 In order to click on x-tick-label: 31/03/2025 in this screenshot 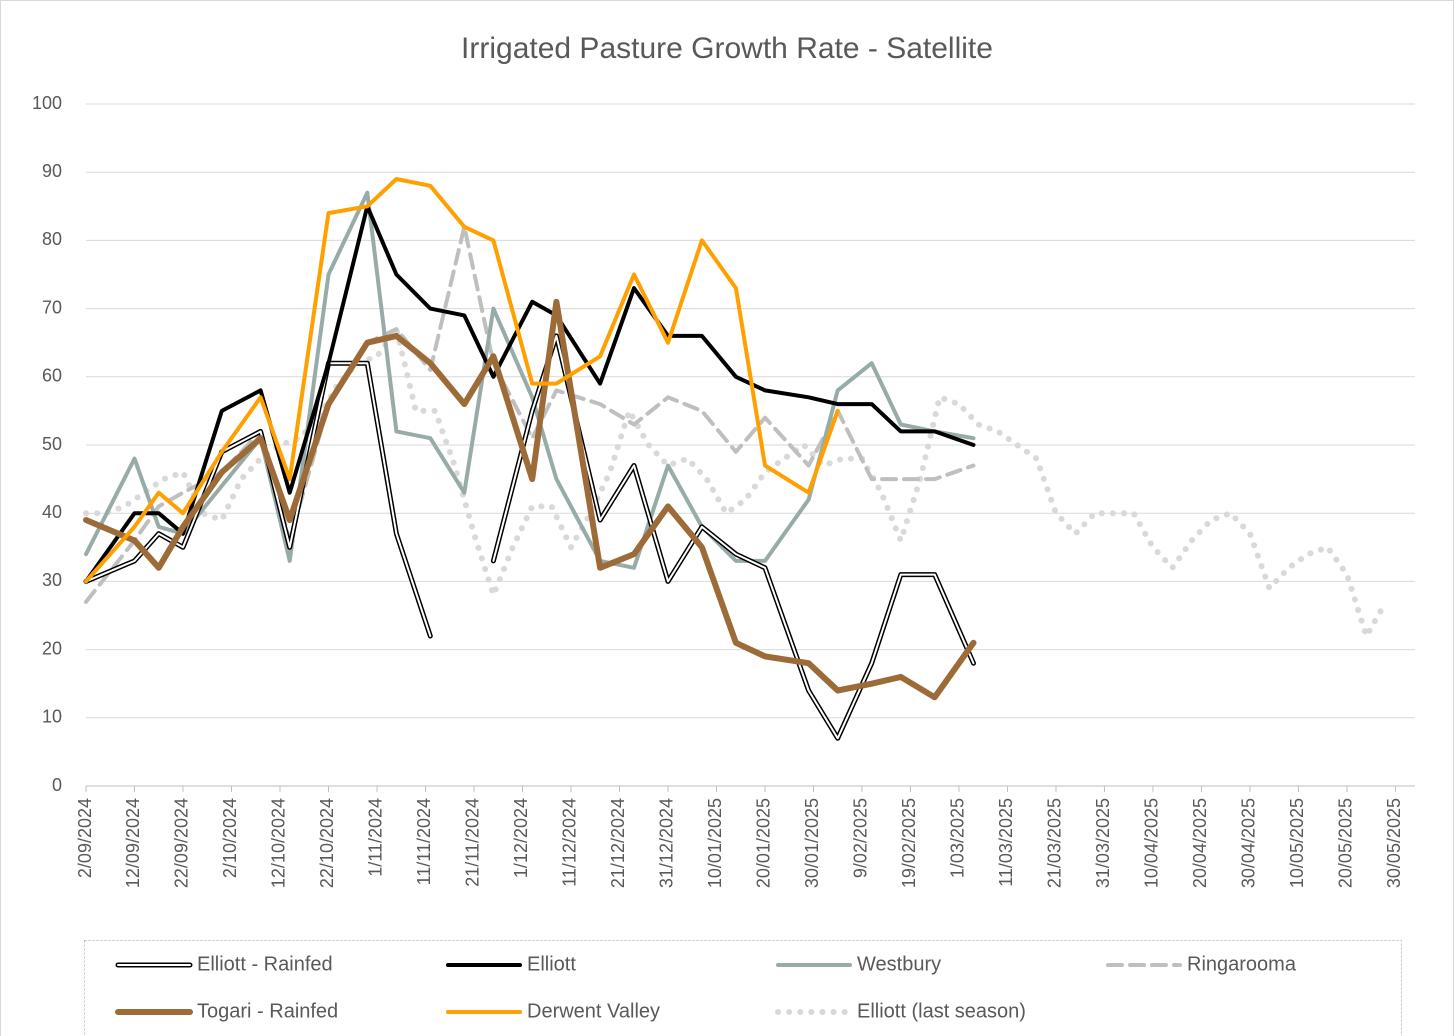, I will do `click(1103, 843)`.